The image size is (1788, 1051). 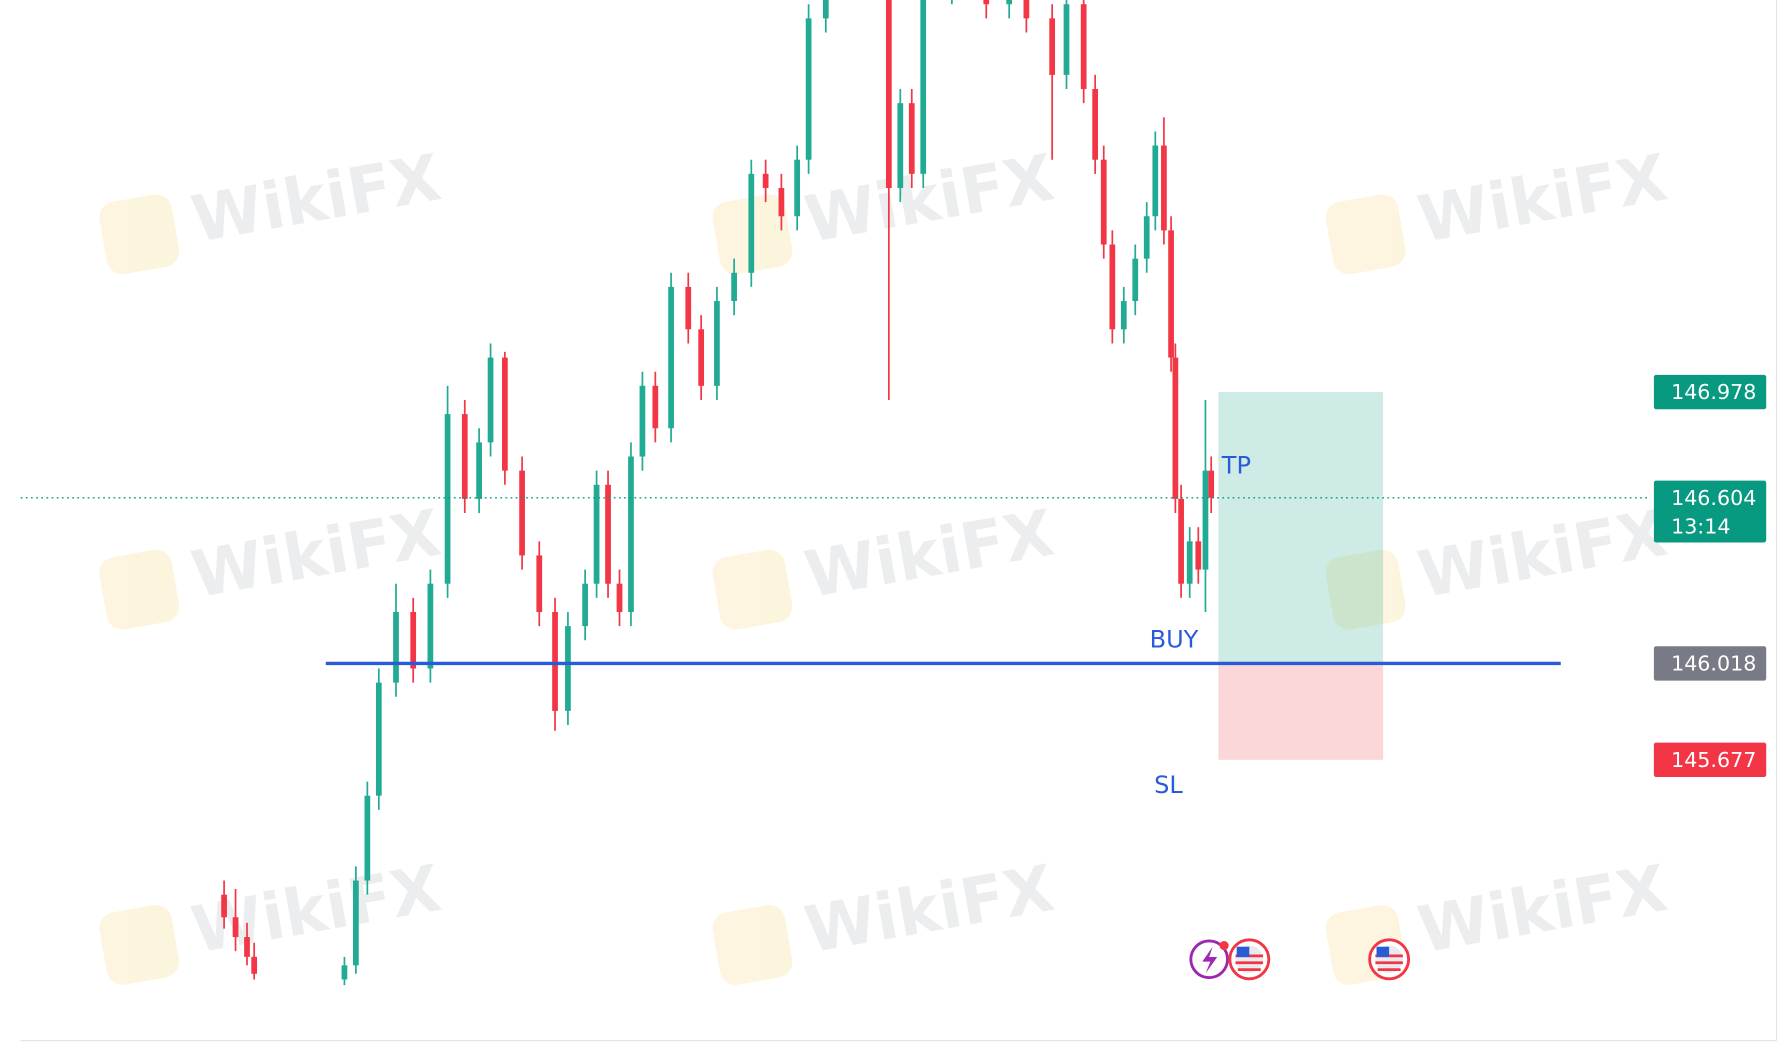 What do you see at coordinates (1301, 711) in the screenshot?
I see `stop-loss-zone` at bounding box center [1301, 711].